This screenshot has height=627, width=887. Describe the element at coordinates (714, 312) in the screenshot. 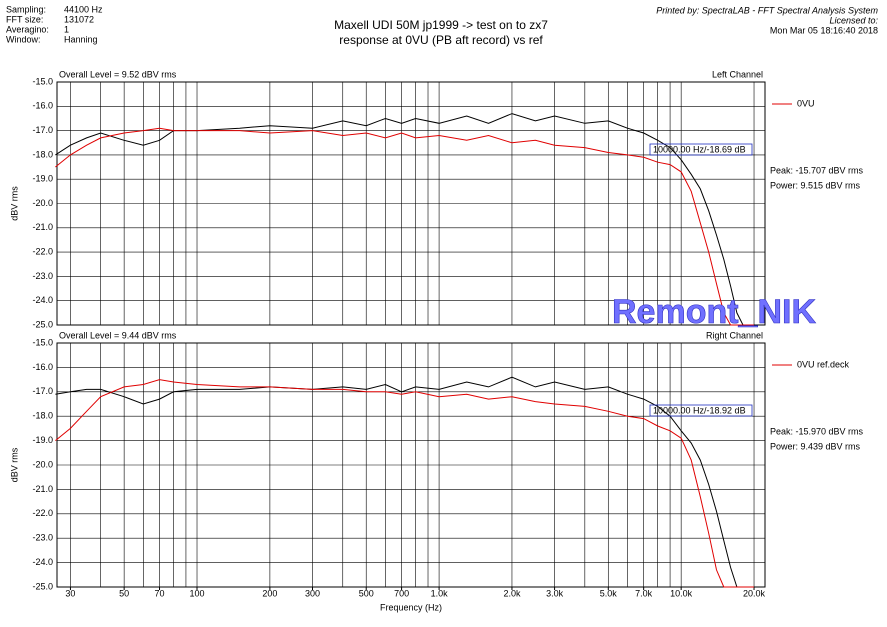

I see `watermark: Remont_NIK` at that location.